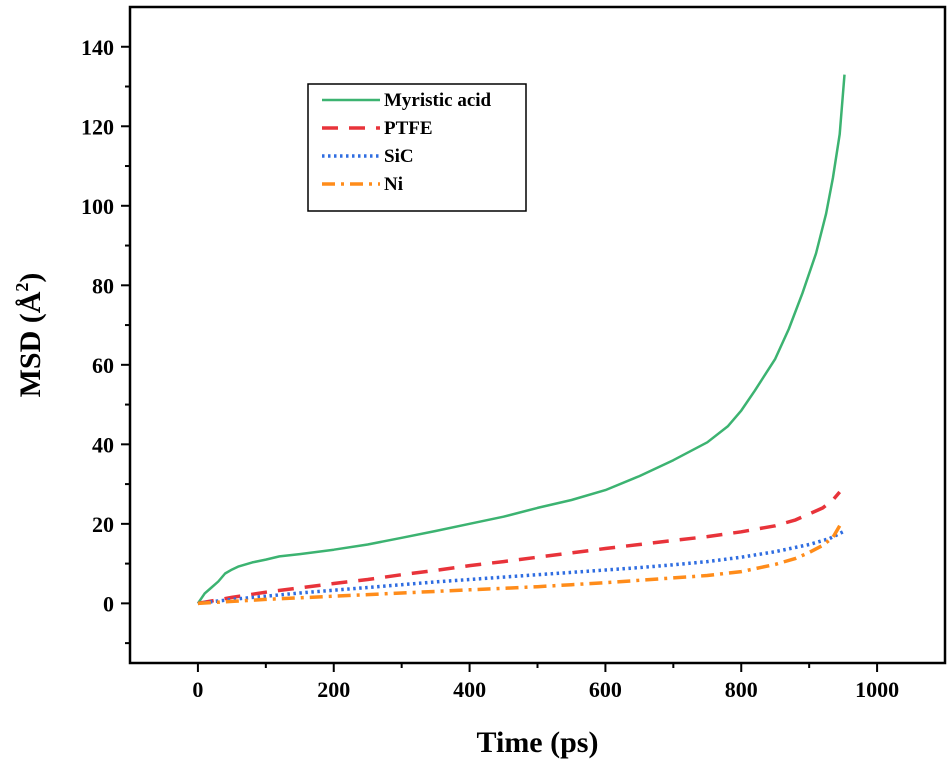 This screenshot has width=950, height=769. What do you see at coordinates (438, 100) in the screenshot?
I see `legend-label: Myristic acid` at bounding box center [438, 100].